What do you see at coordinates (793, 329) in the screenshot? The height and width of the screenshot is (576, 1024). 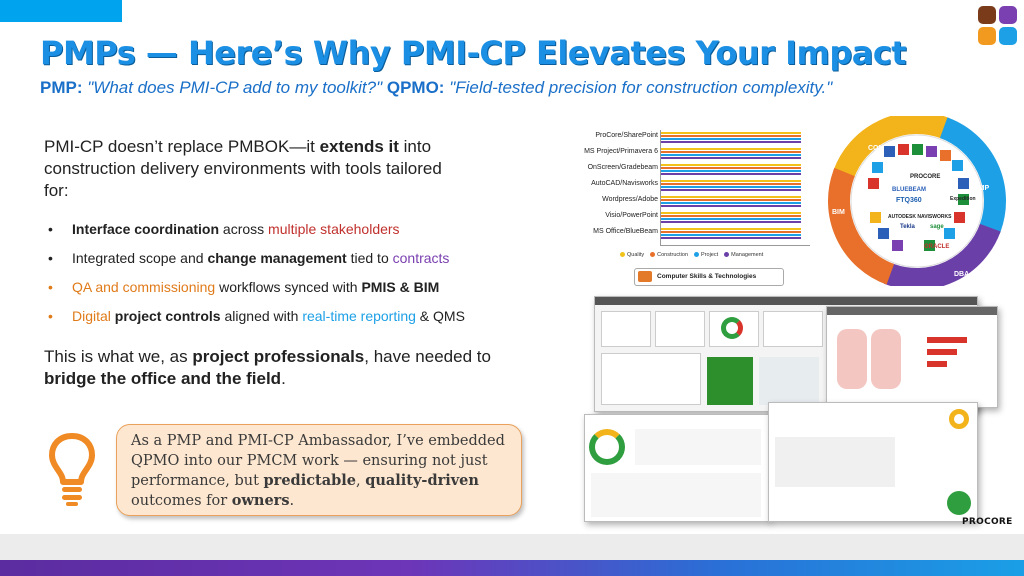 I see `dashboard-tile` at bounding box center [793, 329].